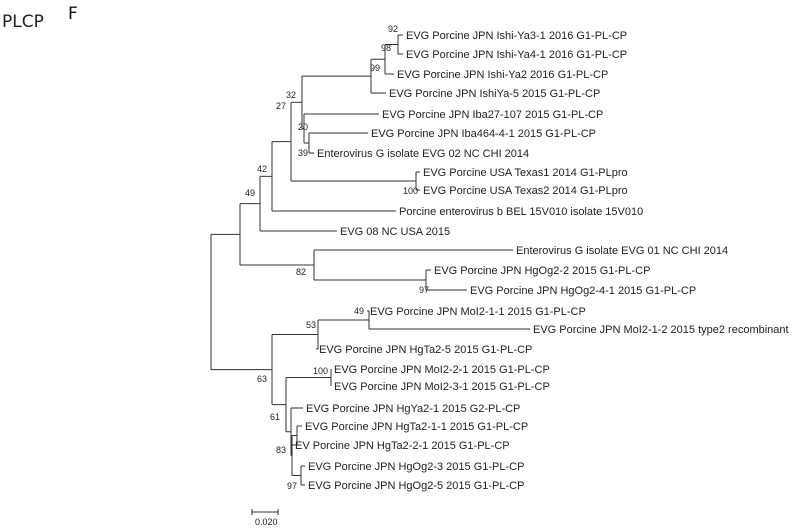 This screenshot has width=794, height=528. What do you see at coordinates (402, 446) in the screenshot?
I see `leaf-label: EV Porcine JPN HgTa2-2-1 2015 G1-PL-CP` at bounding box center [402, 446].